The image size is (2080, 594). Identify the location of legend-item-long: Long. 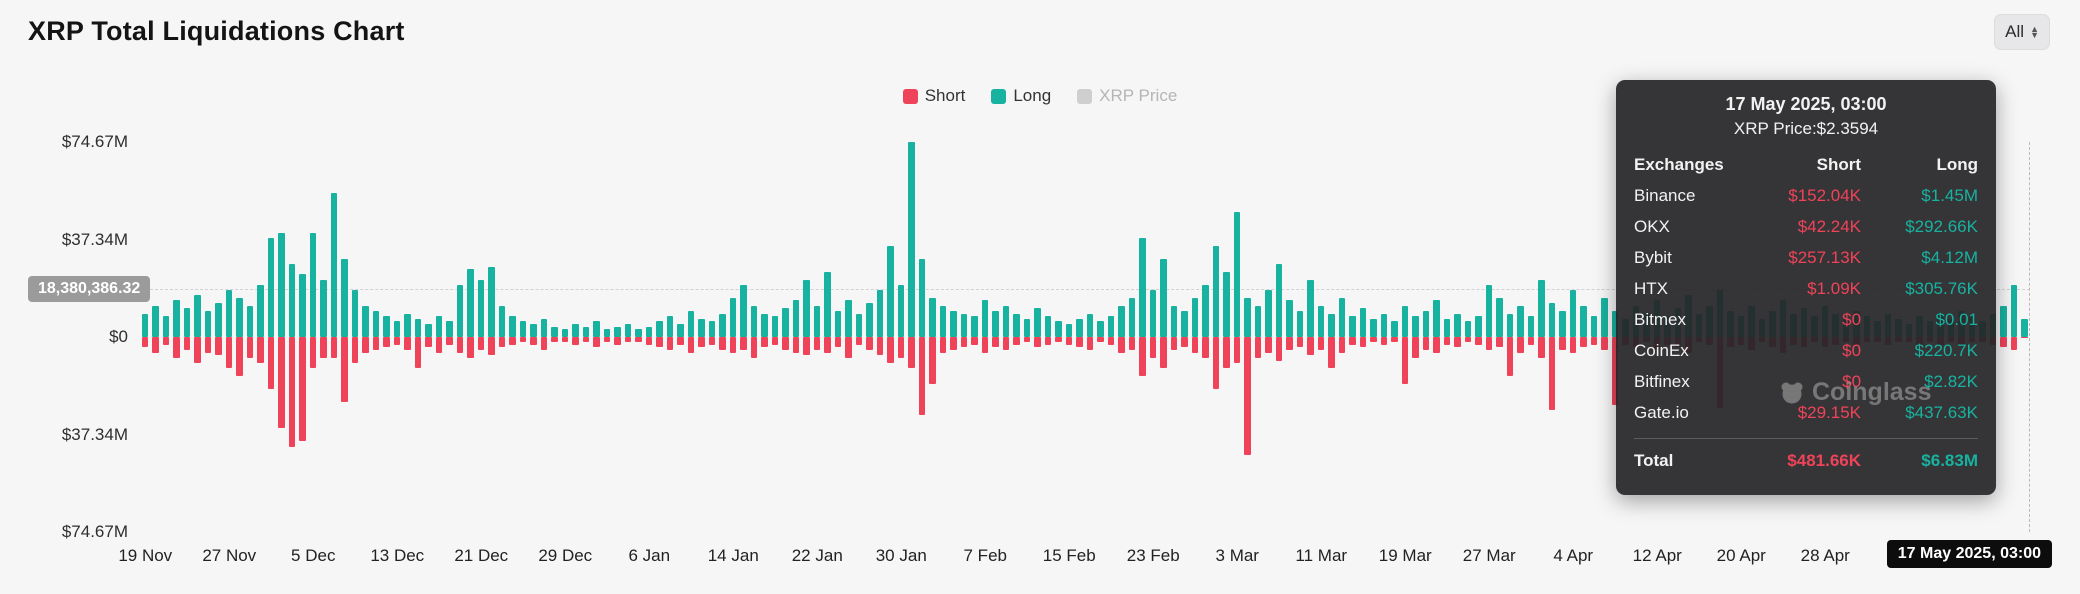
(1021, 96).